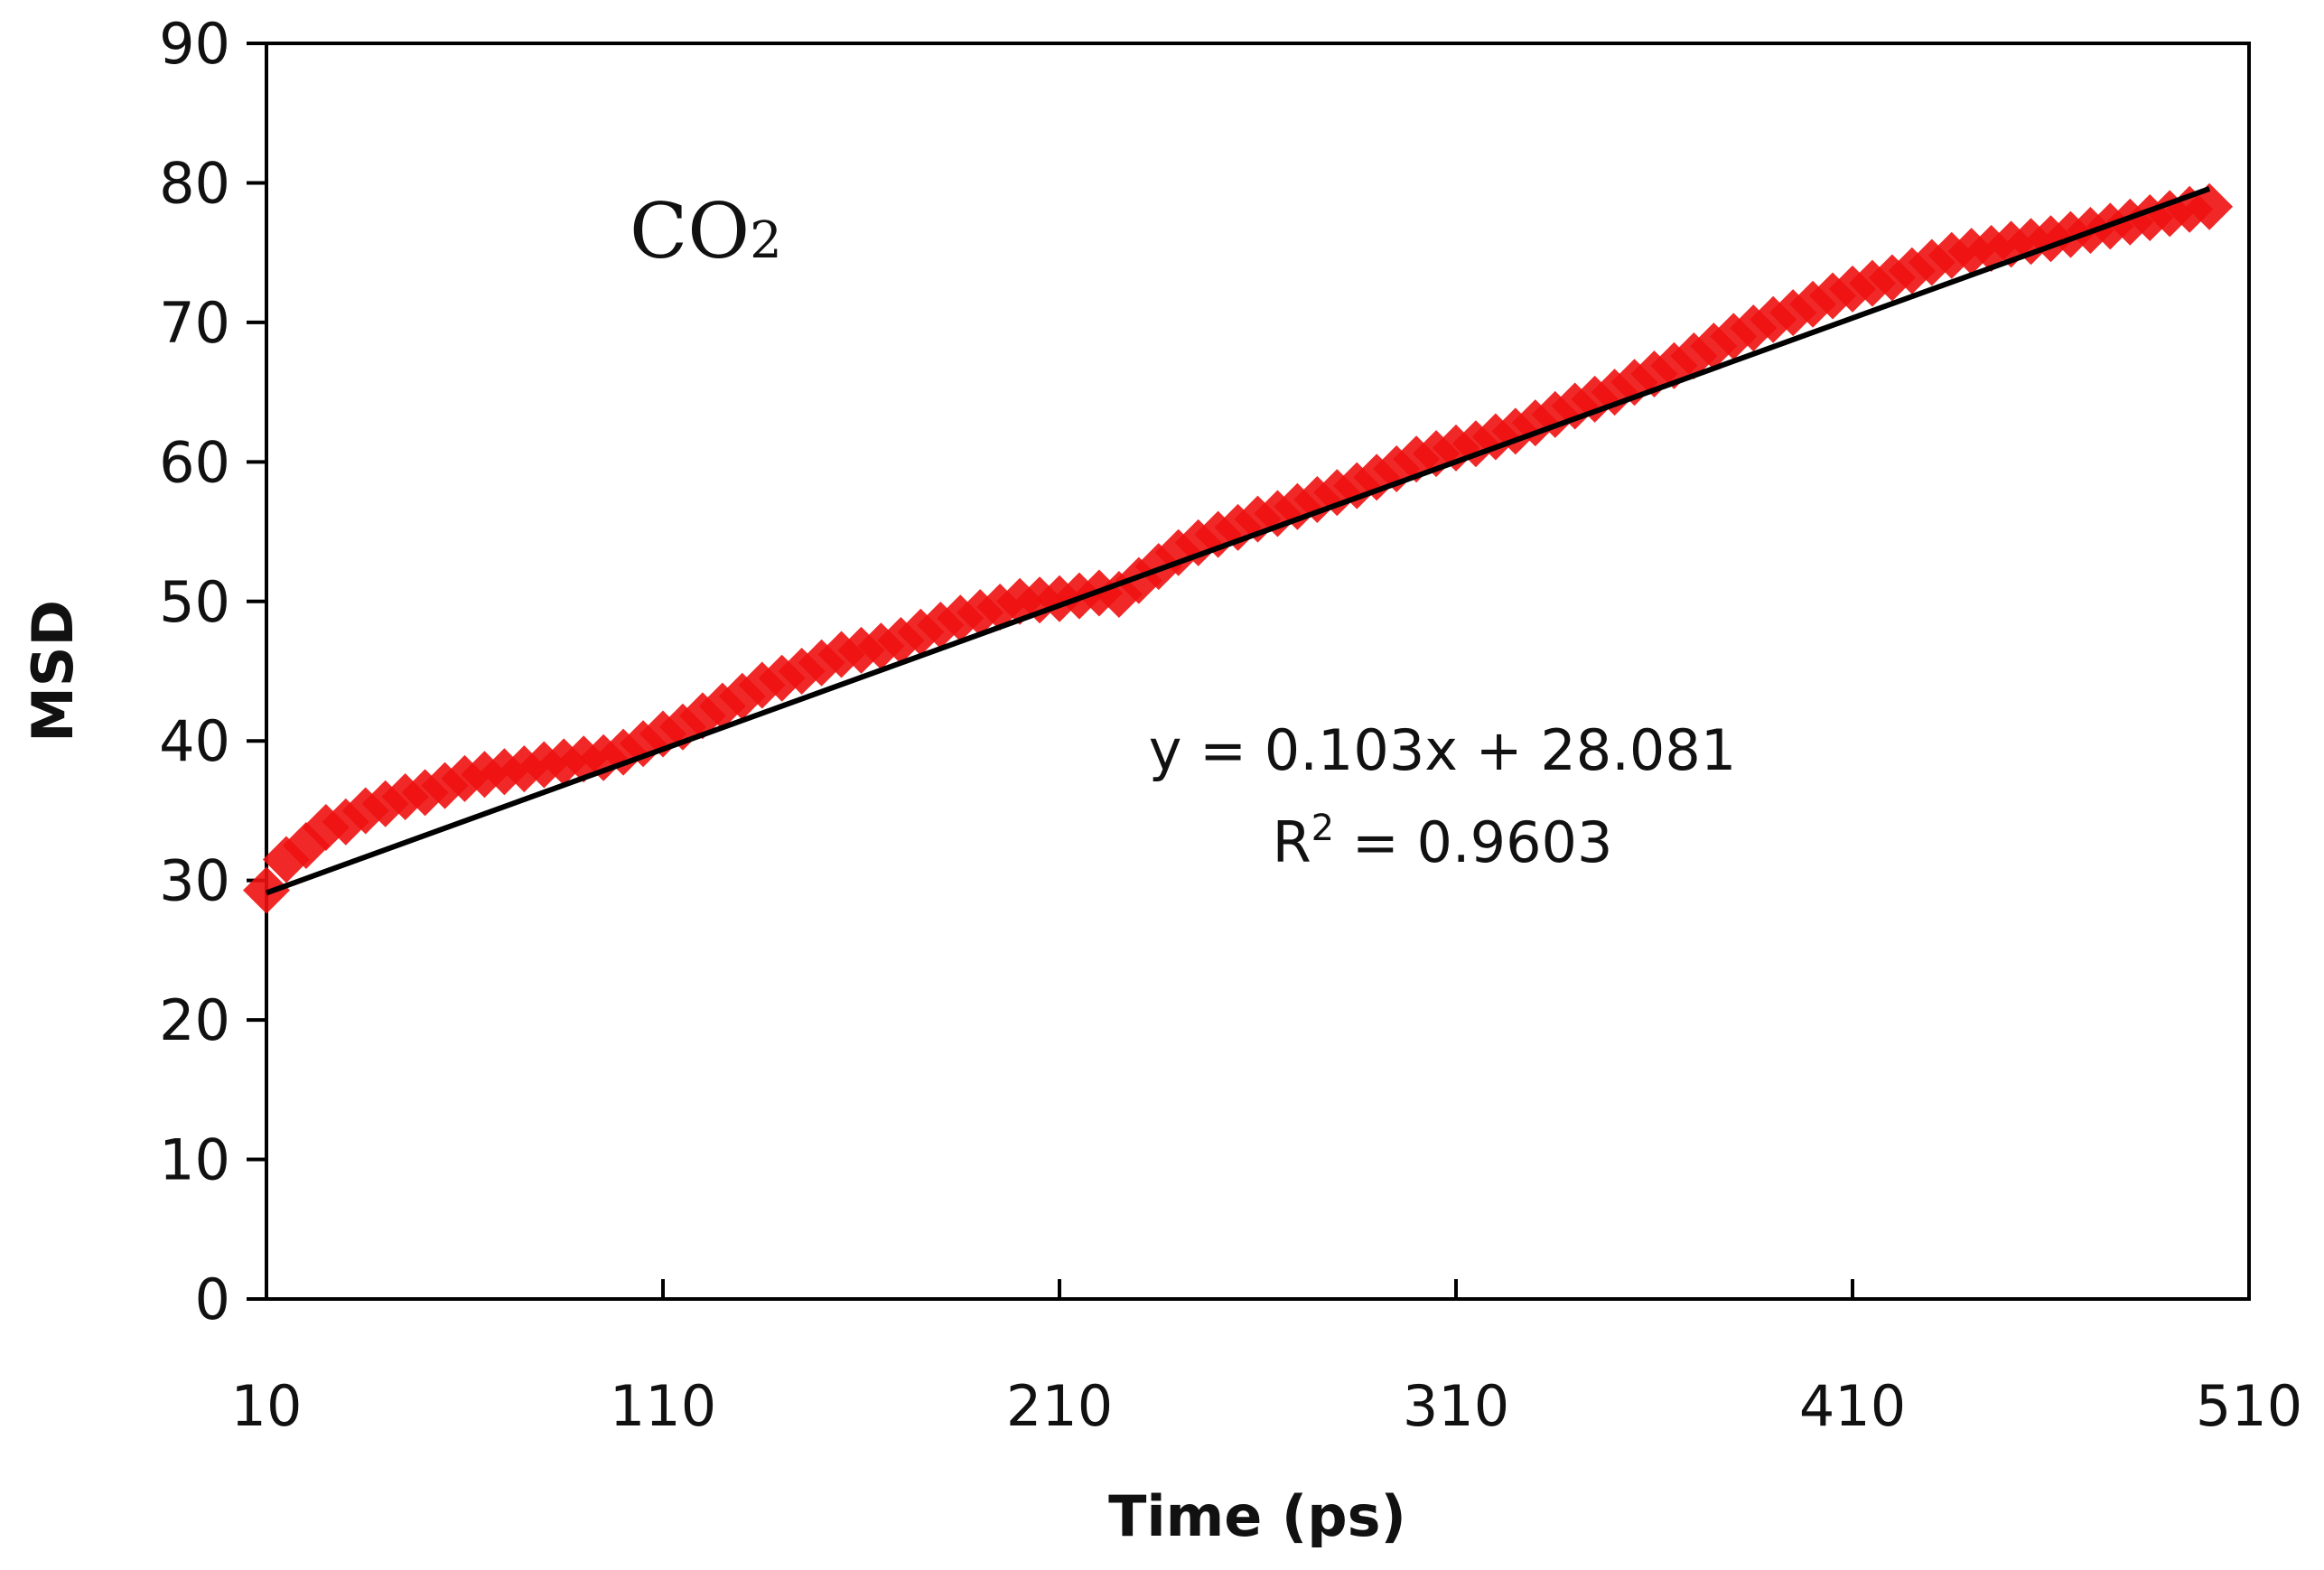  What do you see at coordinates (194, 44) in the screenshot?
I see `y-tick-label: 90` at bounding box center [194, 44].